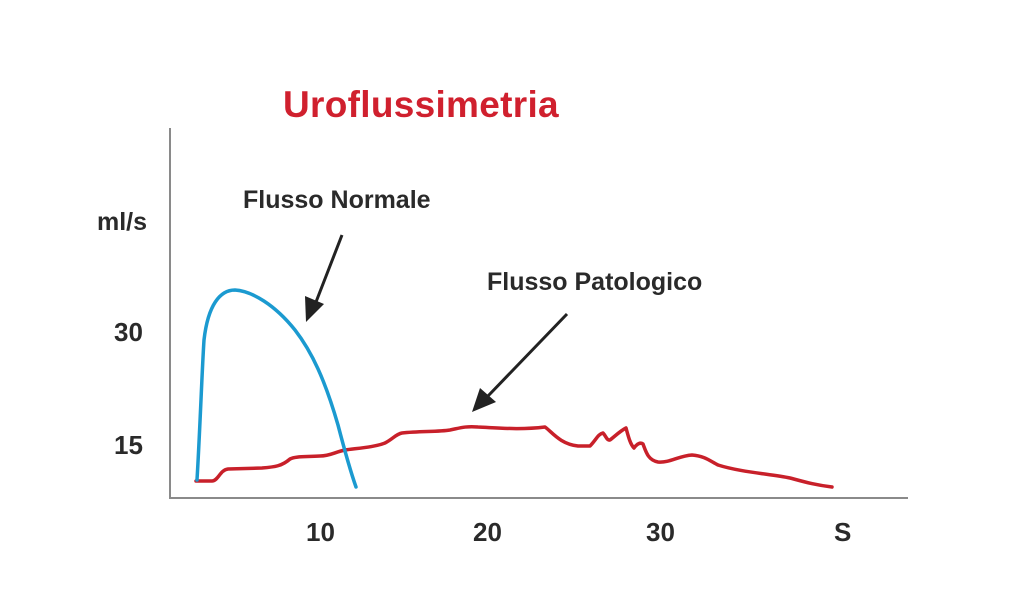 The image size is (1024, 612). I want to click on x-tick-30: 30, so click(660, 532).